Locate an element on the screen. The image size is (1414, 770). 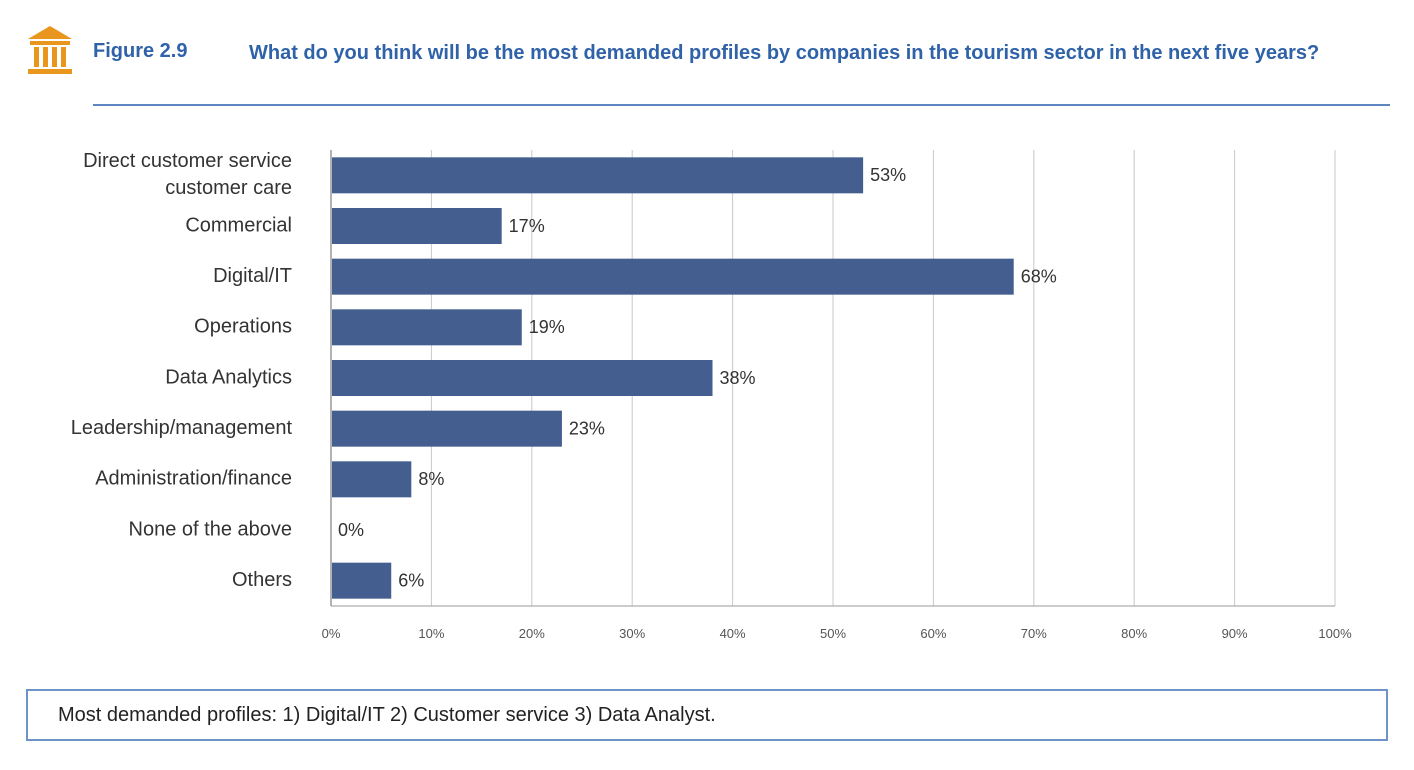
x-tick-label: 90% is located at coordinates (1235, 633).